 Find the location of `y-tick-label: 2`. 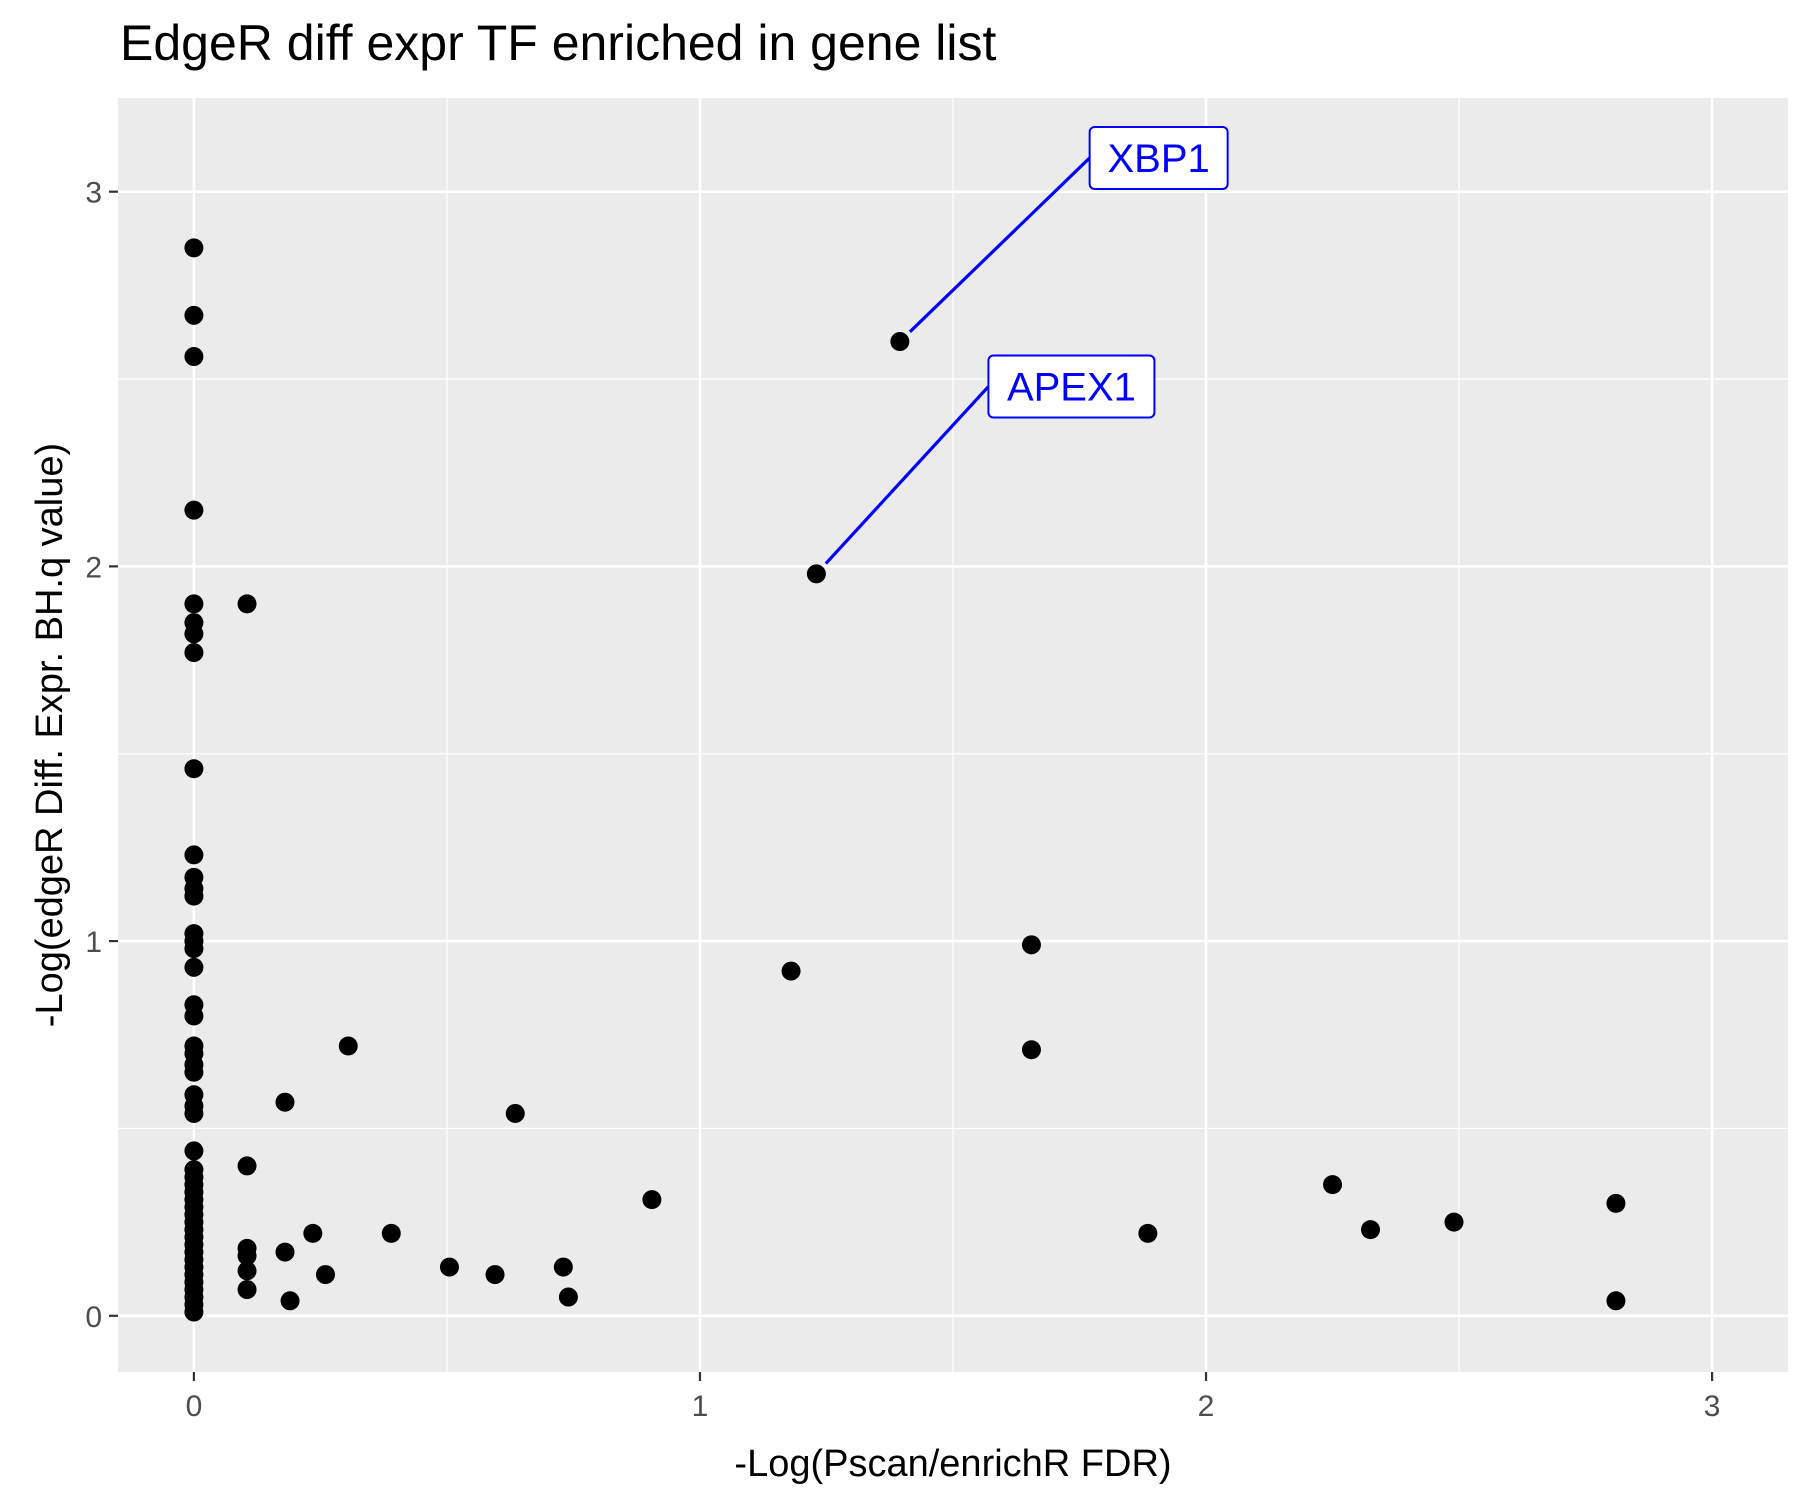

y-tick-label: 2 is located at coordinates (93, 567).